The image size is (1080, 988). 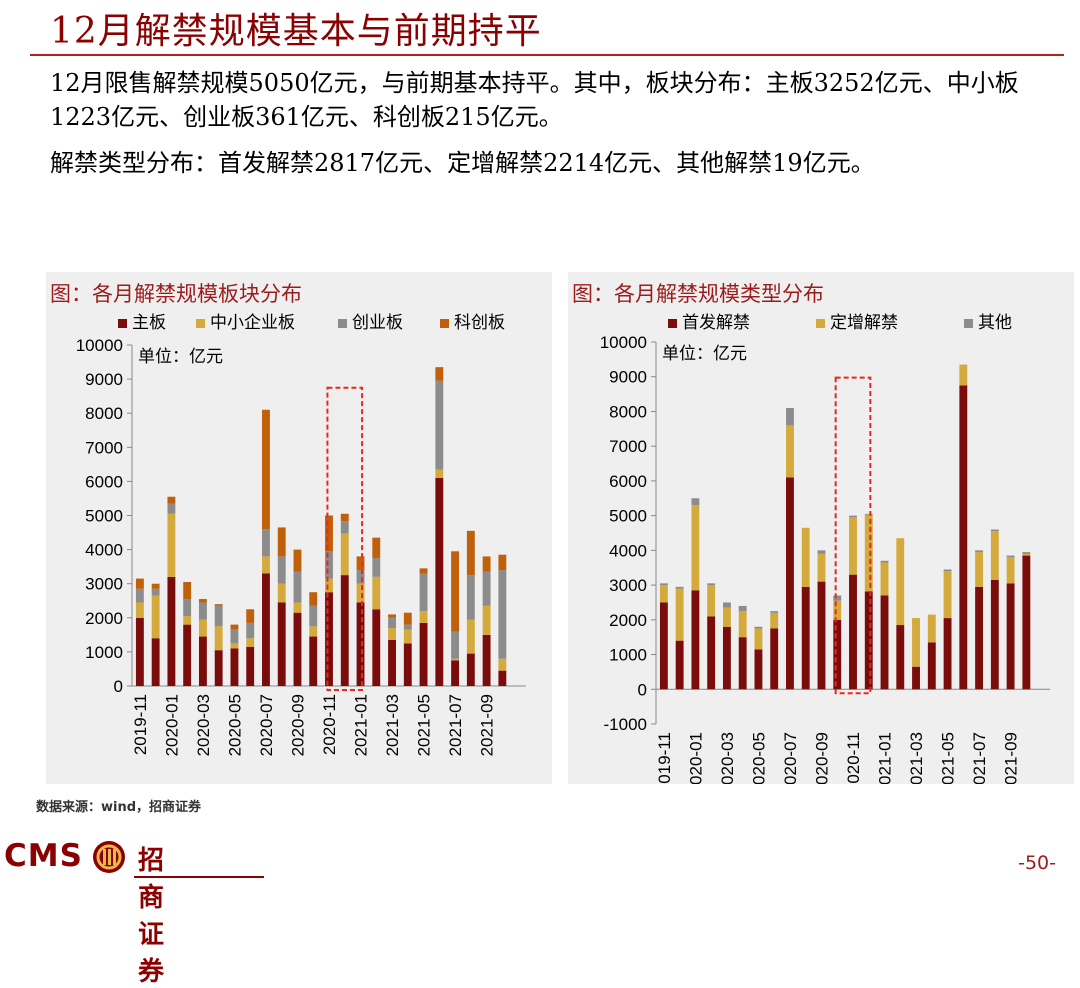 I want to click on y-tick-label: 7000, so click(x=104, y=447).